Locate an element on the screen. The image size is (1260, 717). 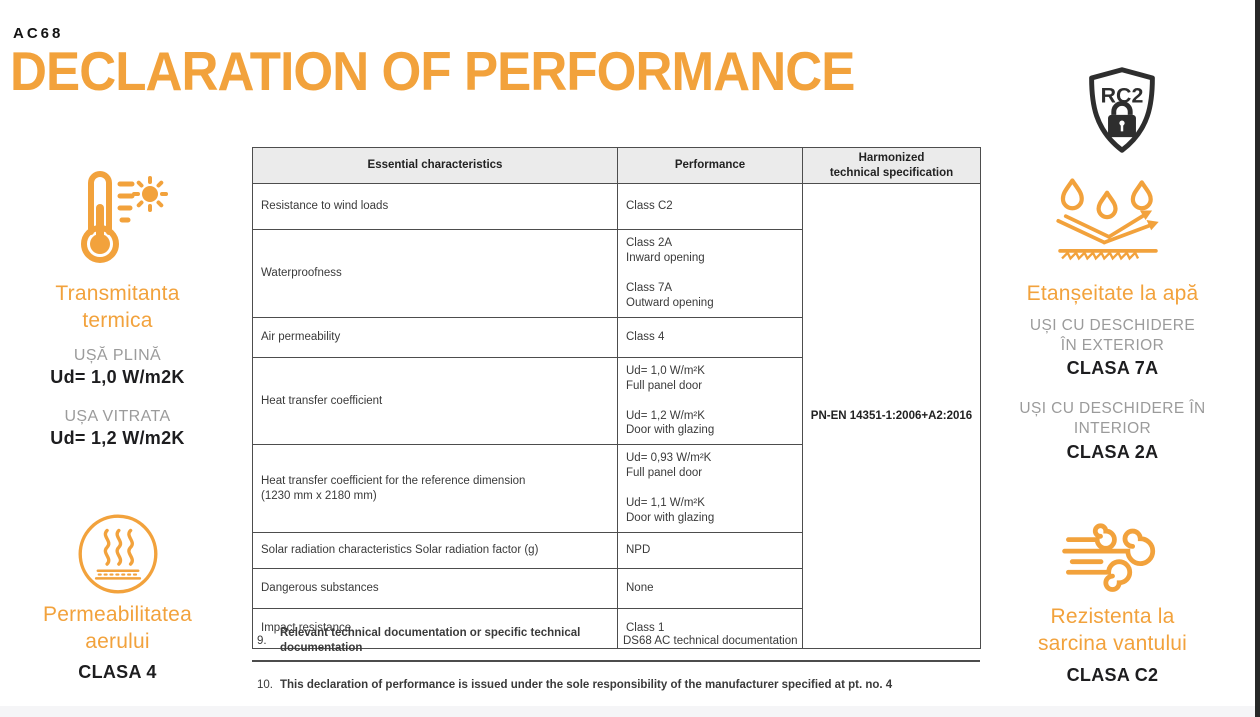
product-code: AC68 is located at coordinates (38, 33).